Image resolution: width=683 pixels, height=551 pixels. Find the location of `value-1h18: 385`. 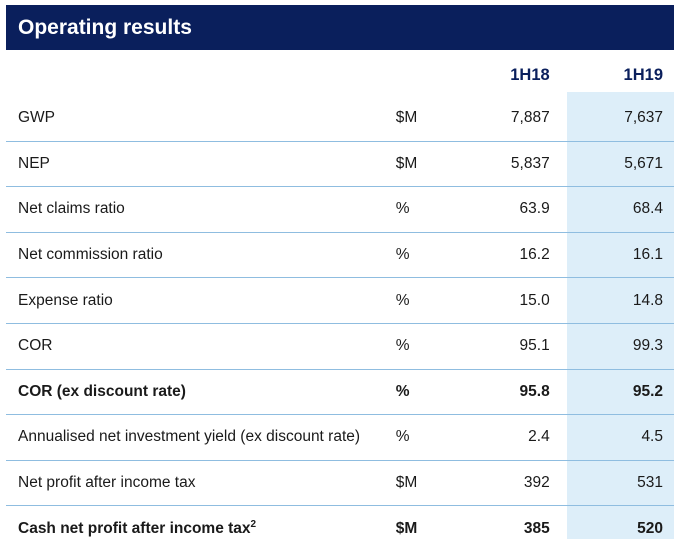

value-1h18: 385 is located at coordinates (536, 528).